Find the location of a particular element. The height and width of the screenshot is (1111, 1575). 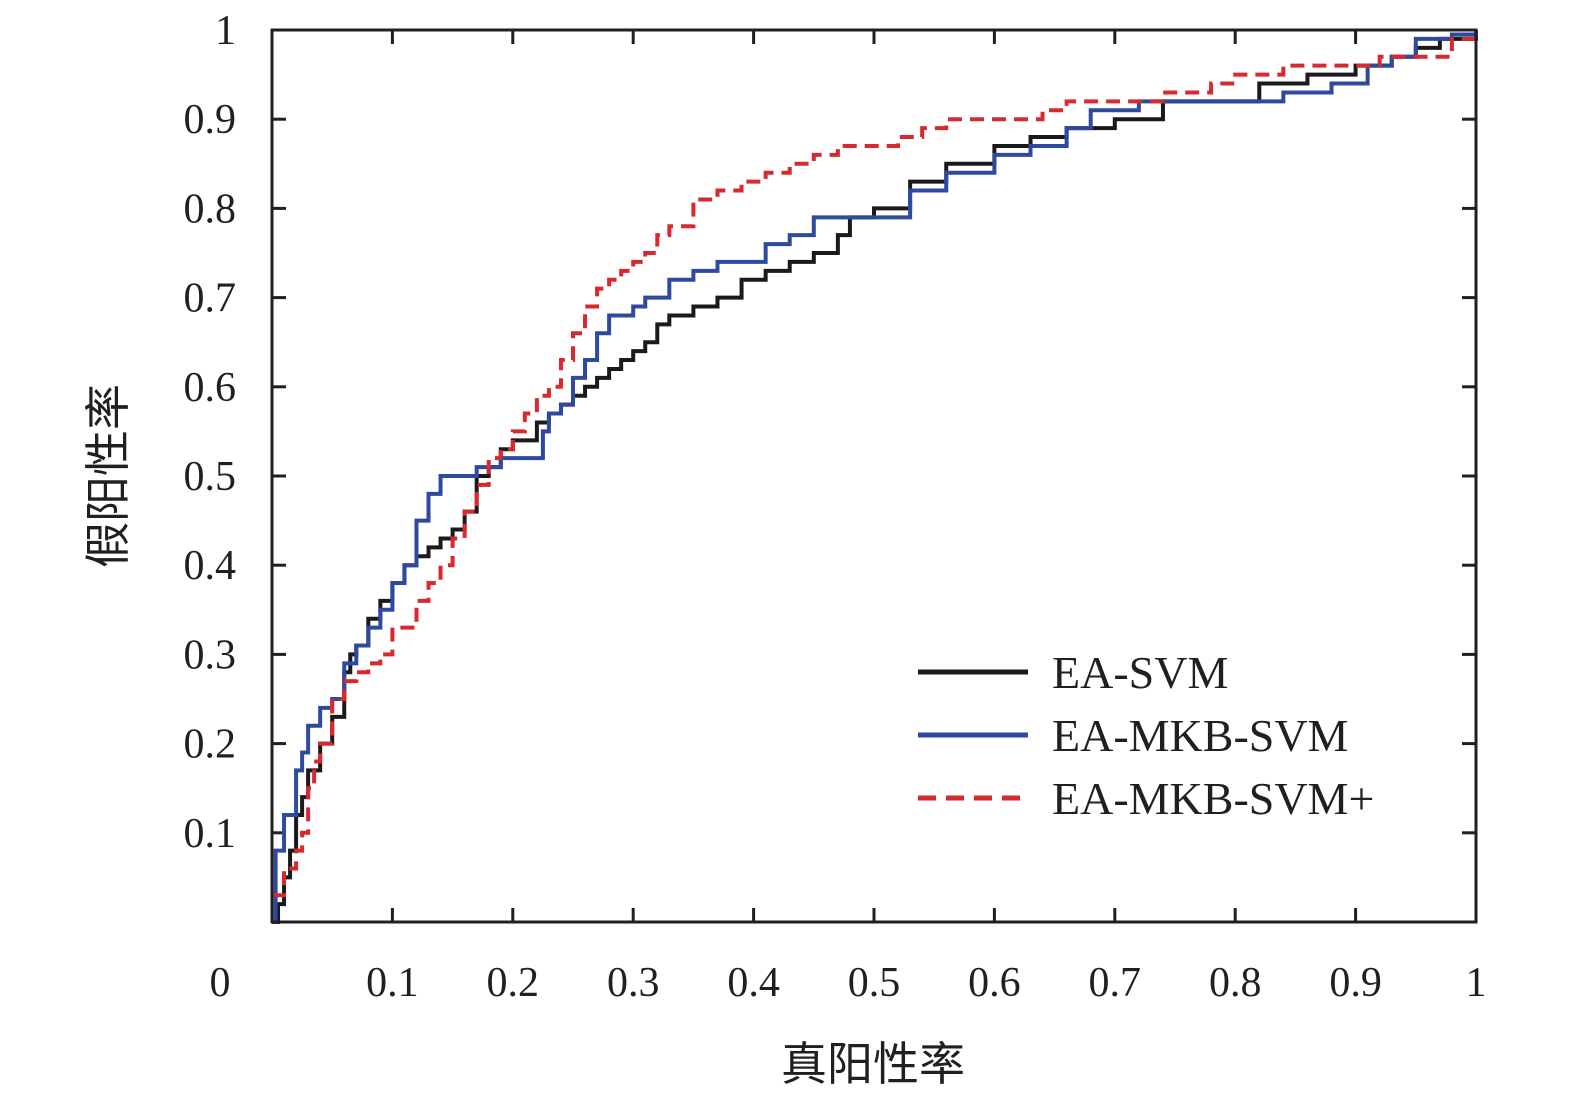

legend-label: EA-MKB-SVM is located at coordinates (1200, 735).